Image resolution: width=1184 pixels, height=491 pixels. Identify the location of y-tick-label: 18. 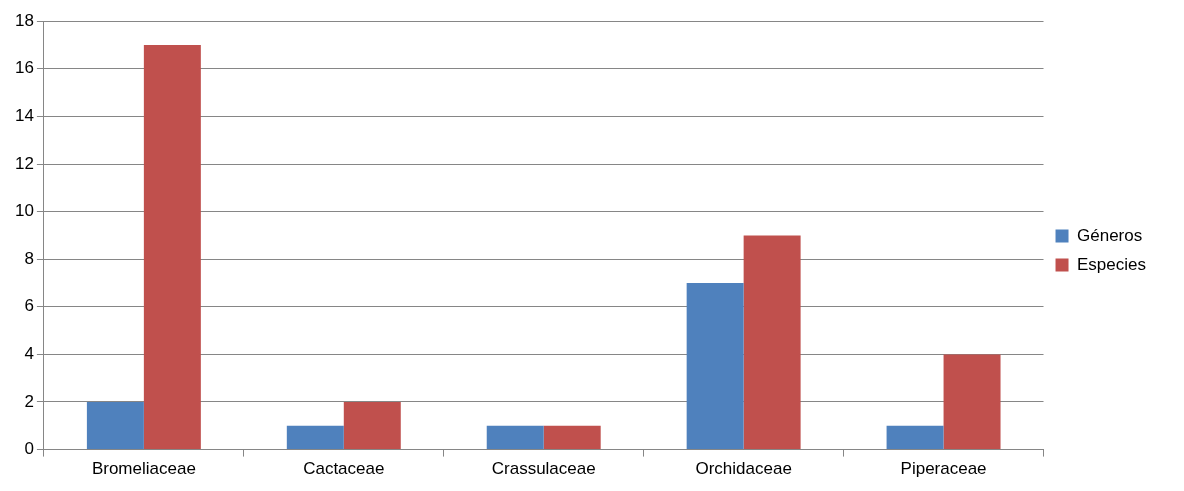
(24, 20).